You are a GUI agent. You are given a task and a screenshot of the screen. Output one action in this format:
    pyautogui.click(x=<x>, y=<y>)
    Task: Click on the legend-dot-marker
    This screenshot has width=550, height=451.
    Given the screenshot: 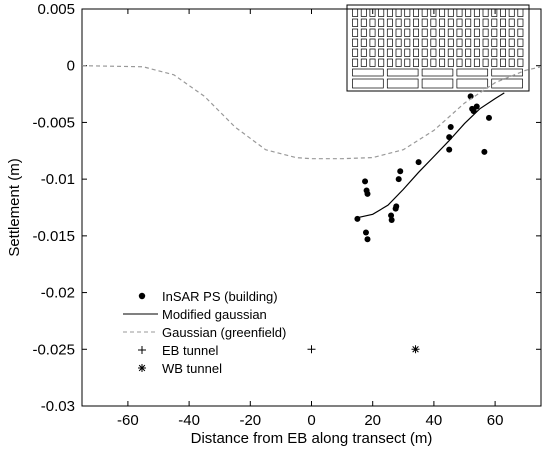 What is the action you would take?
    pyautogui.click(x=142, y=296)
    